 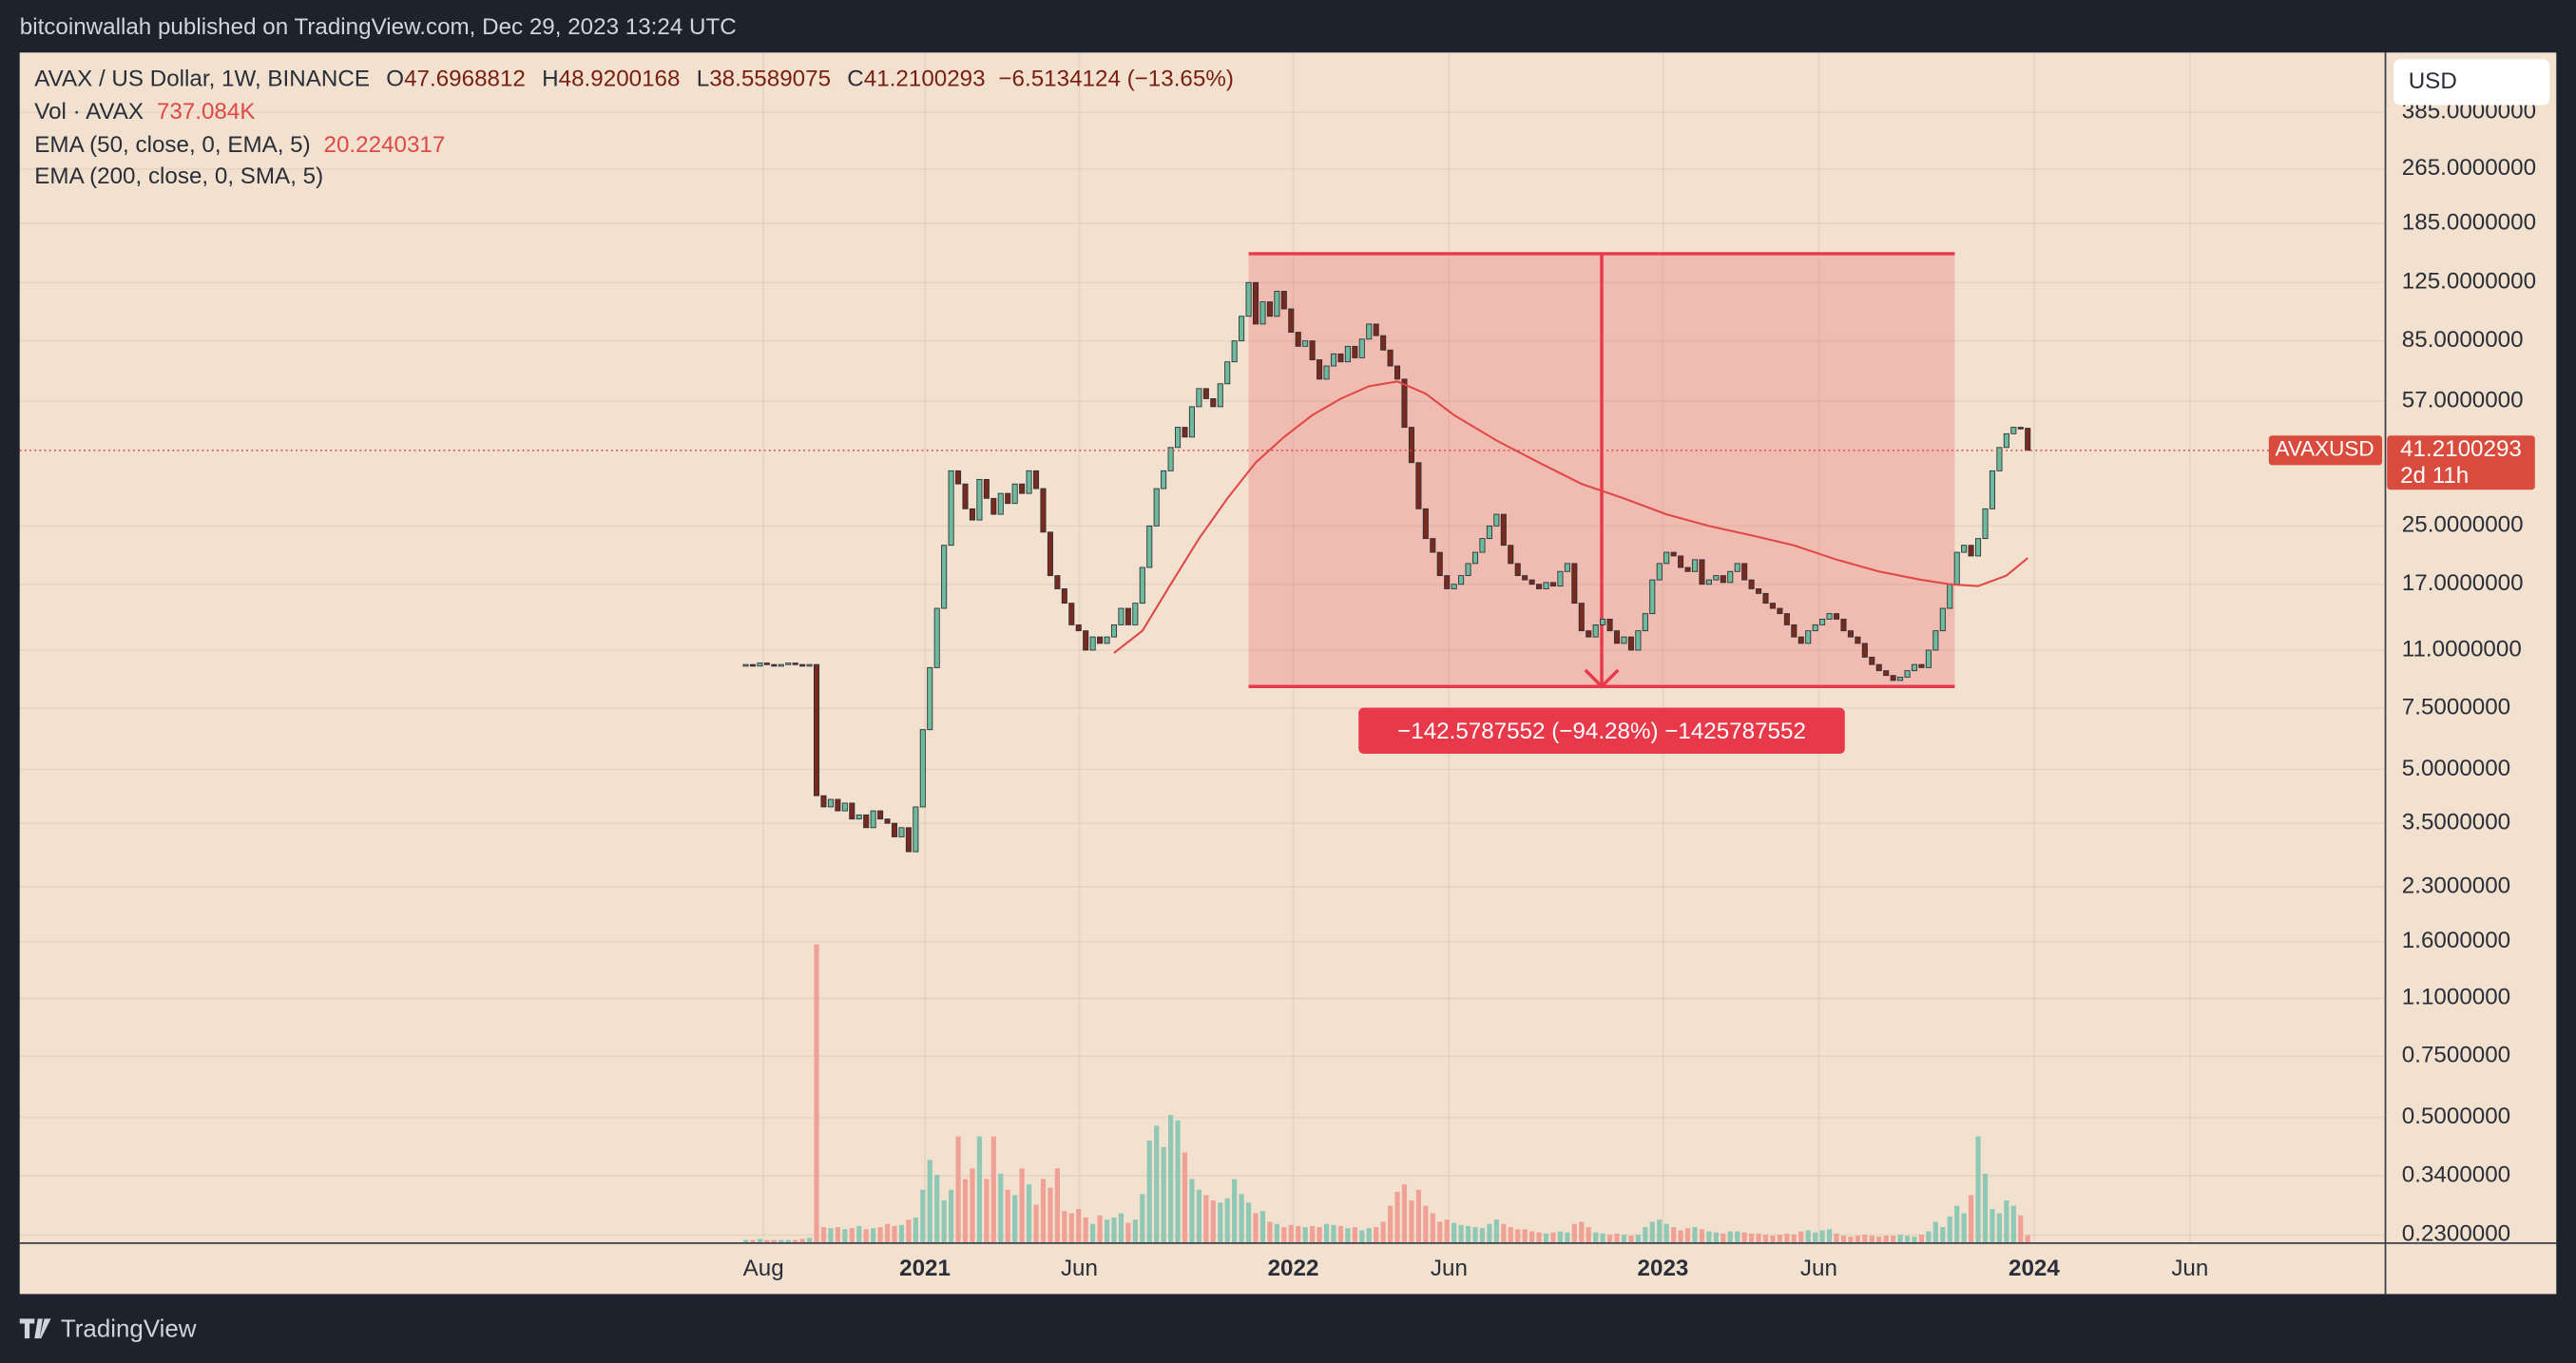 I want to click on x-tick-label: Jun, so click(x=1450, y=1268).